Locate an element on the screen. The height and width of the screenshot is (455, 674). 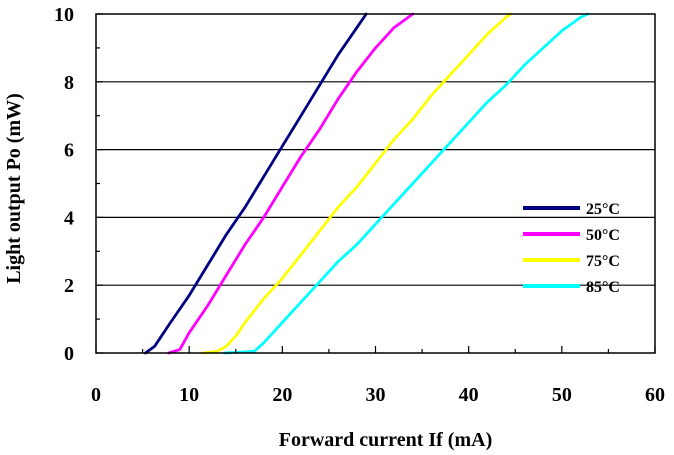
x-tick-label: 20 is located at coordinates (282, 395).